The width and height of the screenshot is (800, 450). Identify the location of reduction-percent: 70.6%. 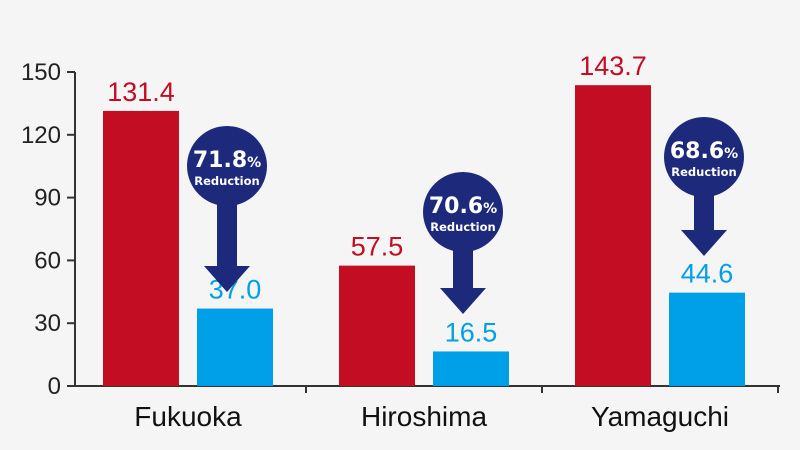
(463, 206).